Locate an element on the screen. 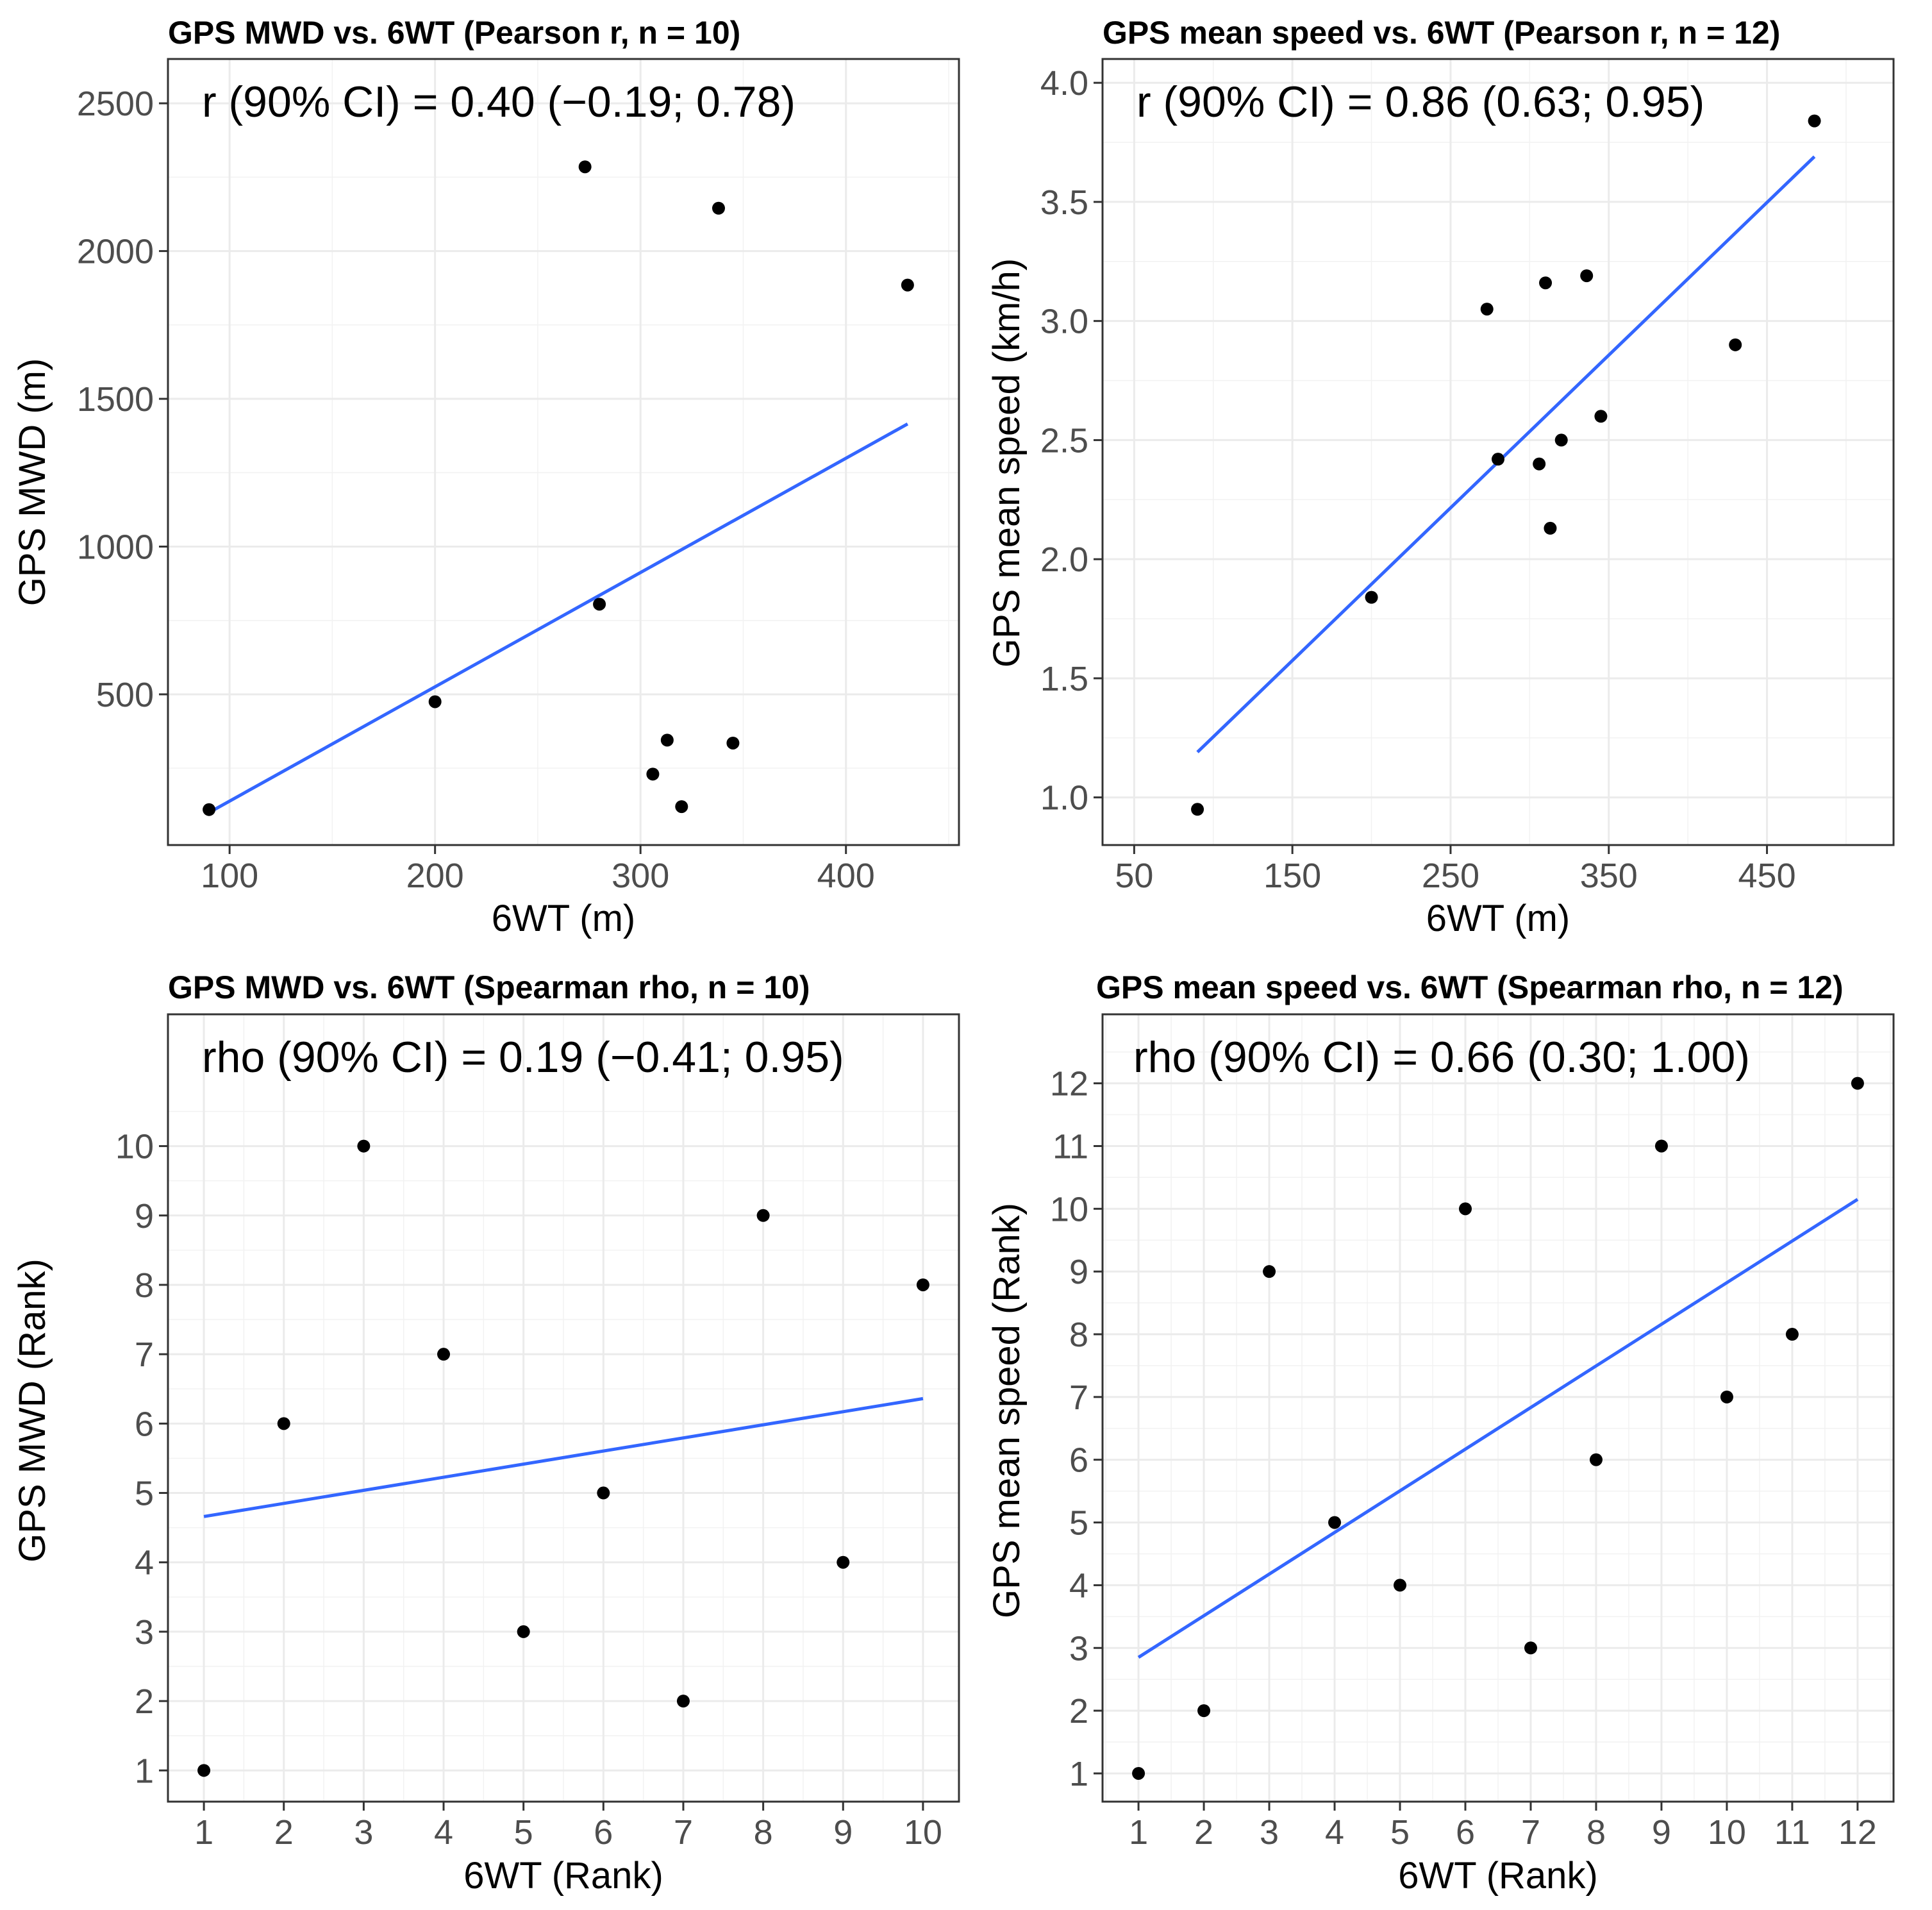 The height and width of the screenshot is (1910, 1932). x-tick-label: 300 is located at coordinates (640, 876).